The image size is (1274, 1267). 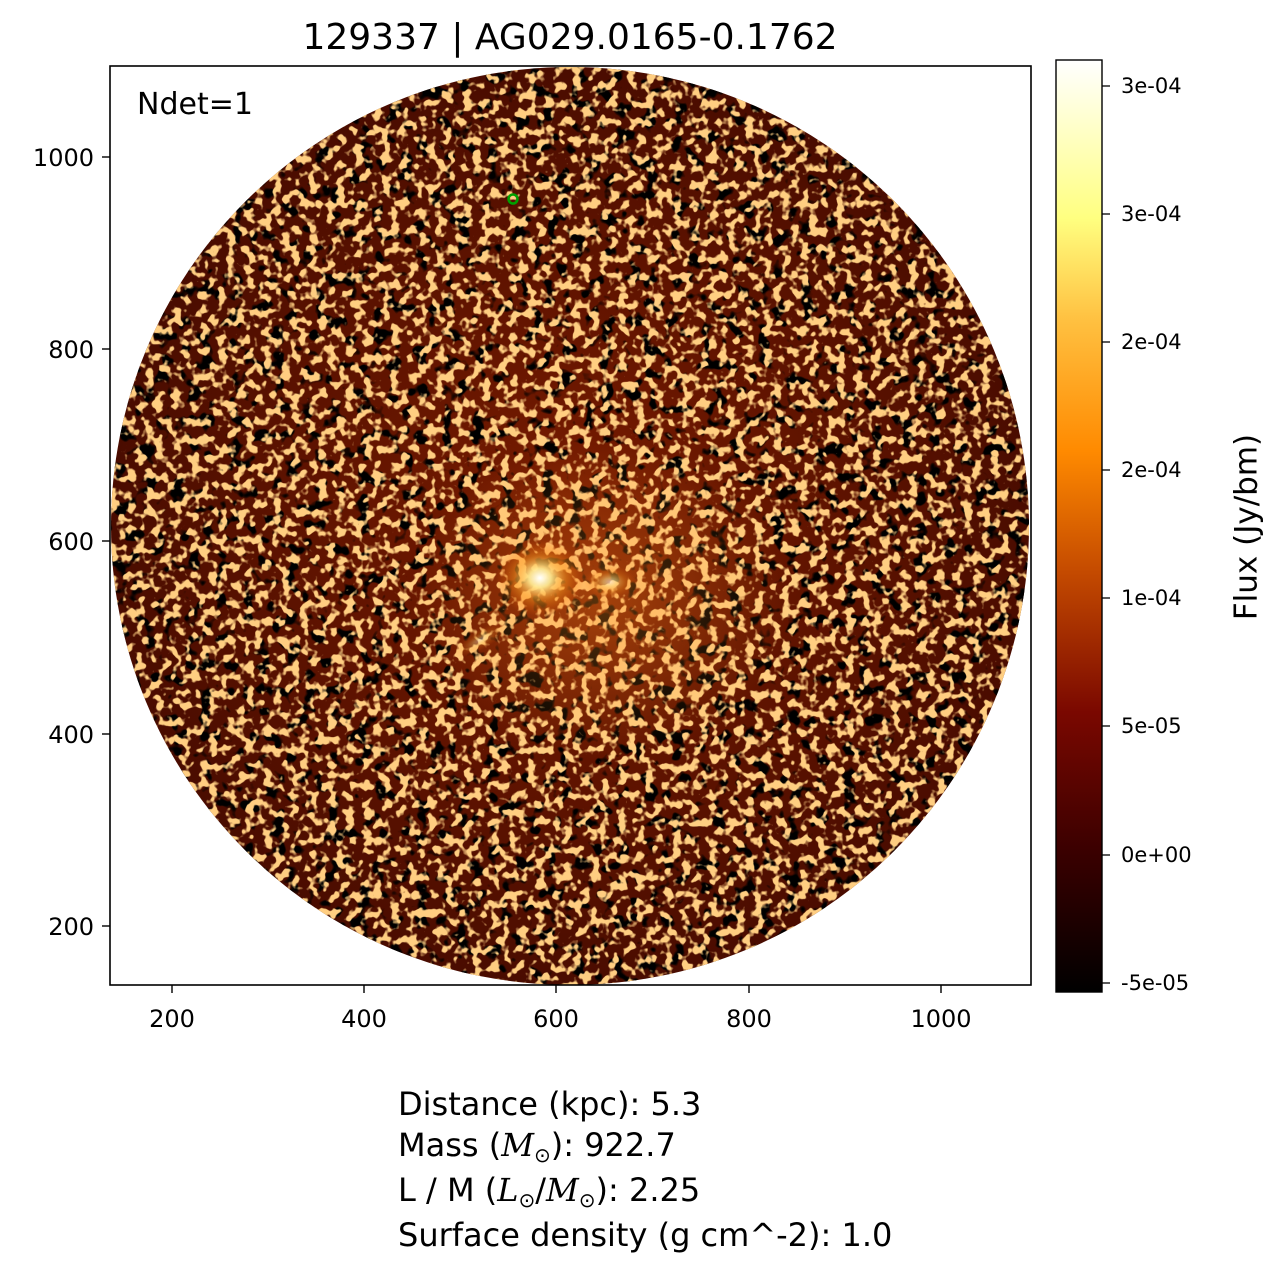 I want to click on colorbar-label: Flux (Jy/bm), so click(x=1247, y=527).